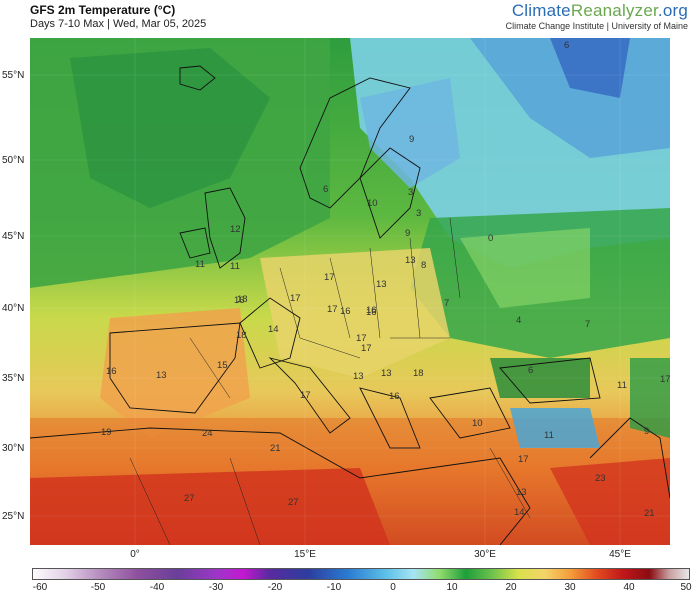  What do you see at coordinates (157, 587) in the screenshot?
I see `colorbar-tick: -40` at bounding box center [157, 587].